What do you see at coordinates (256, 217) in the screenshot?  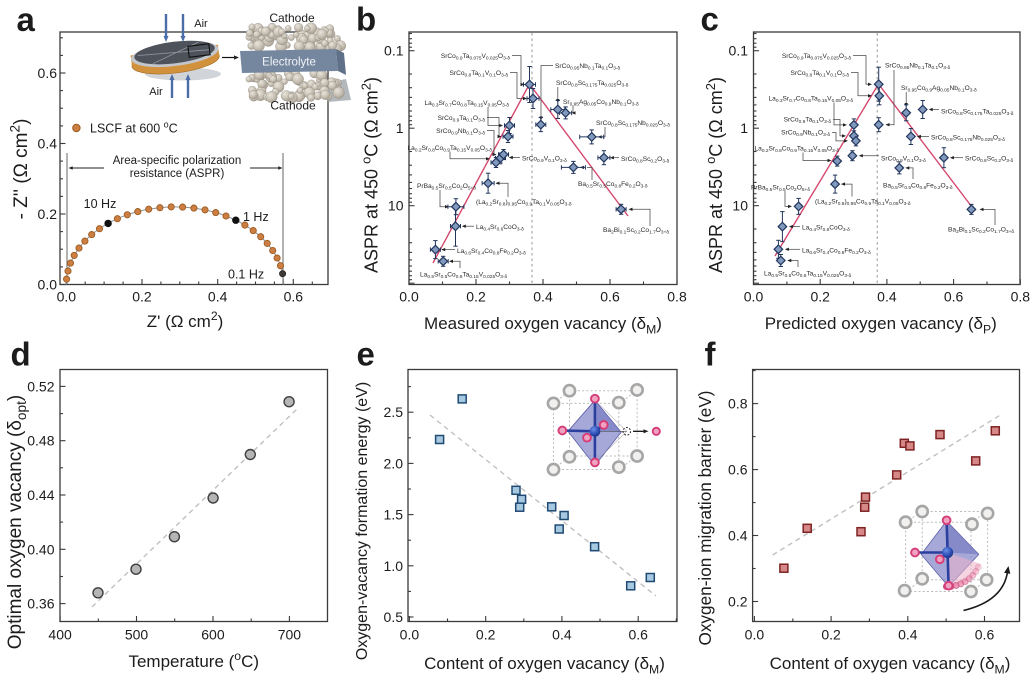 I see `svg-text: 1 Hz` at bounding box center [256, 217].